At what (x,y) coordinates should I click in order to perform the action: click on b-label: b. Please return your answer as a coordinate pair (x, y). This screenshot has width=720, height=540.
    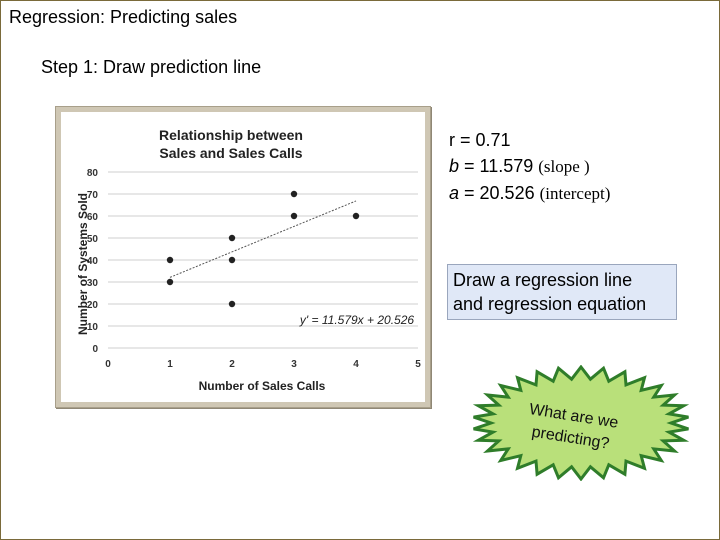
    Looking at the image, I should click on (454, 166).